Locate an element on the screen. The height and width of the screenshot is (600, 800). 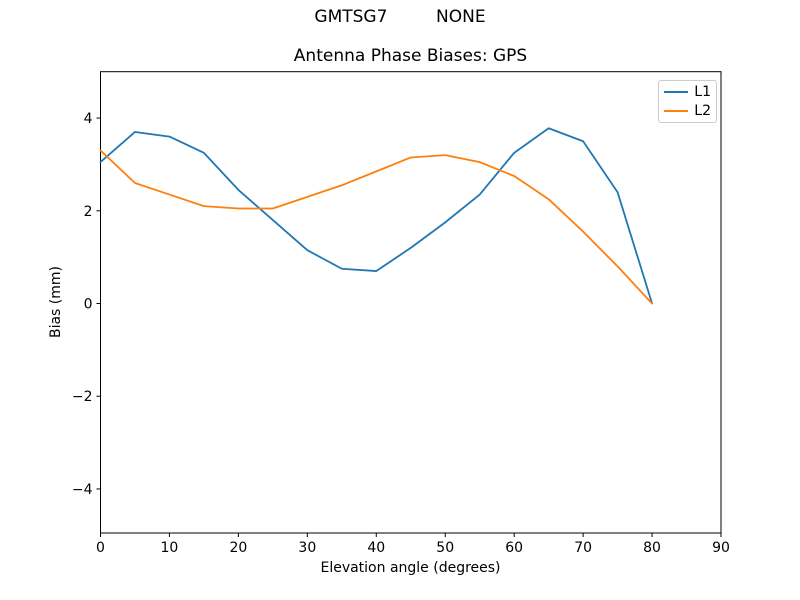
legend-item-l1: L1 is located at coordinates (687, 92).